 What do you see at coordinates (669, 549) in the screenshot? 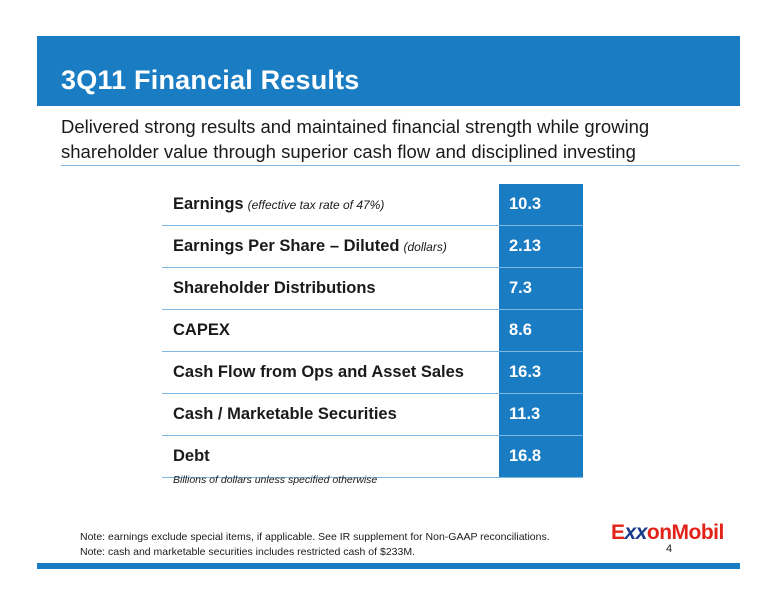
I see `page-number: 4` at bounding box center [669, 549].